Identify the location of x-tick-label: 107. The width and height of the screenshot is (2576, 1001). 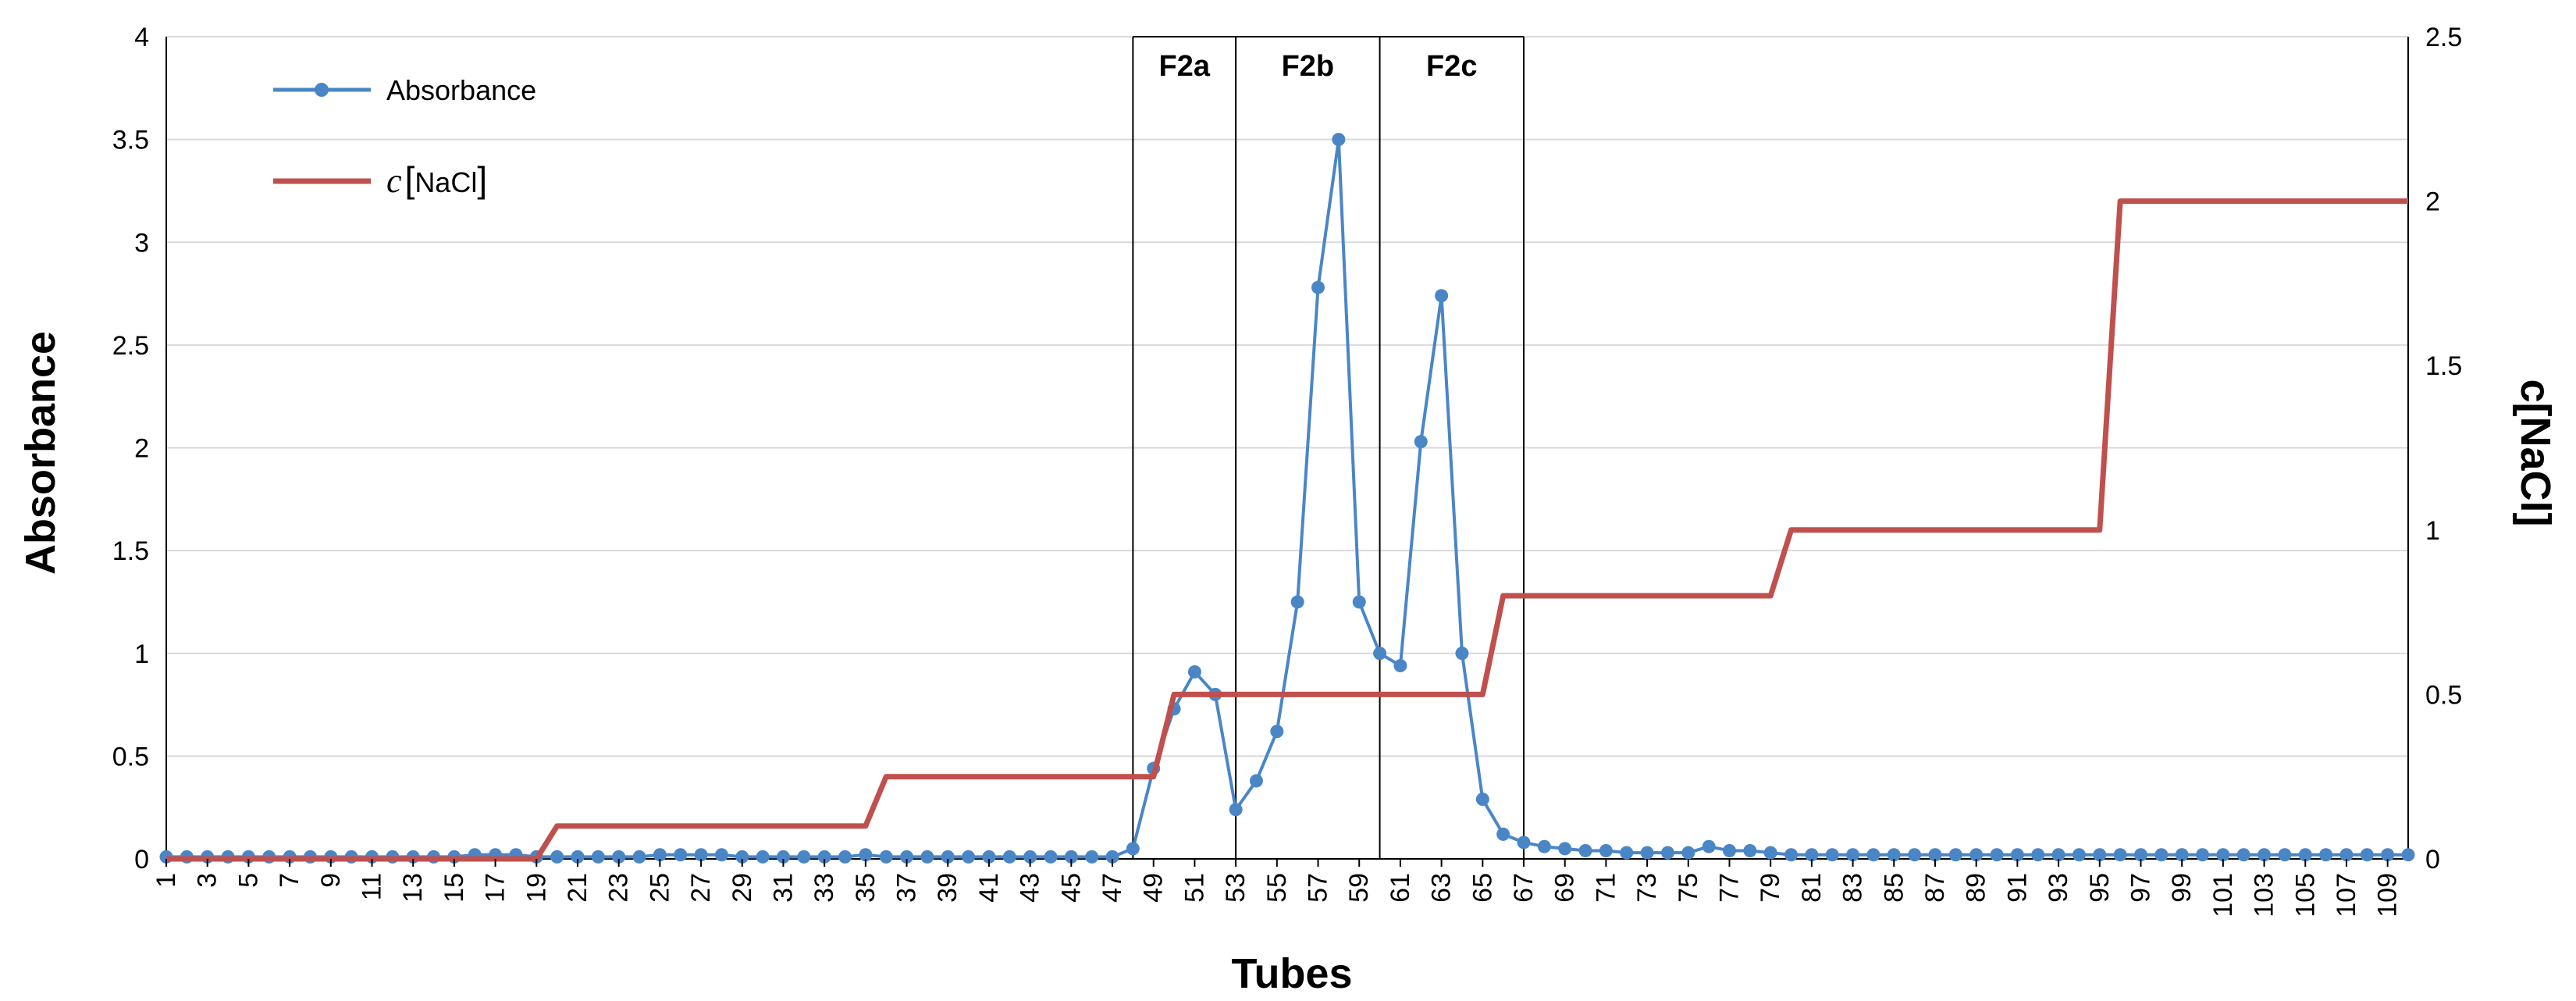
(2346, 895).